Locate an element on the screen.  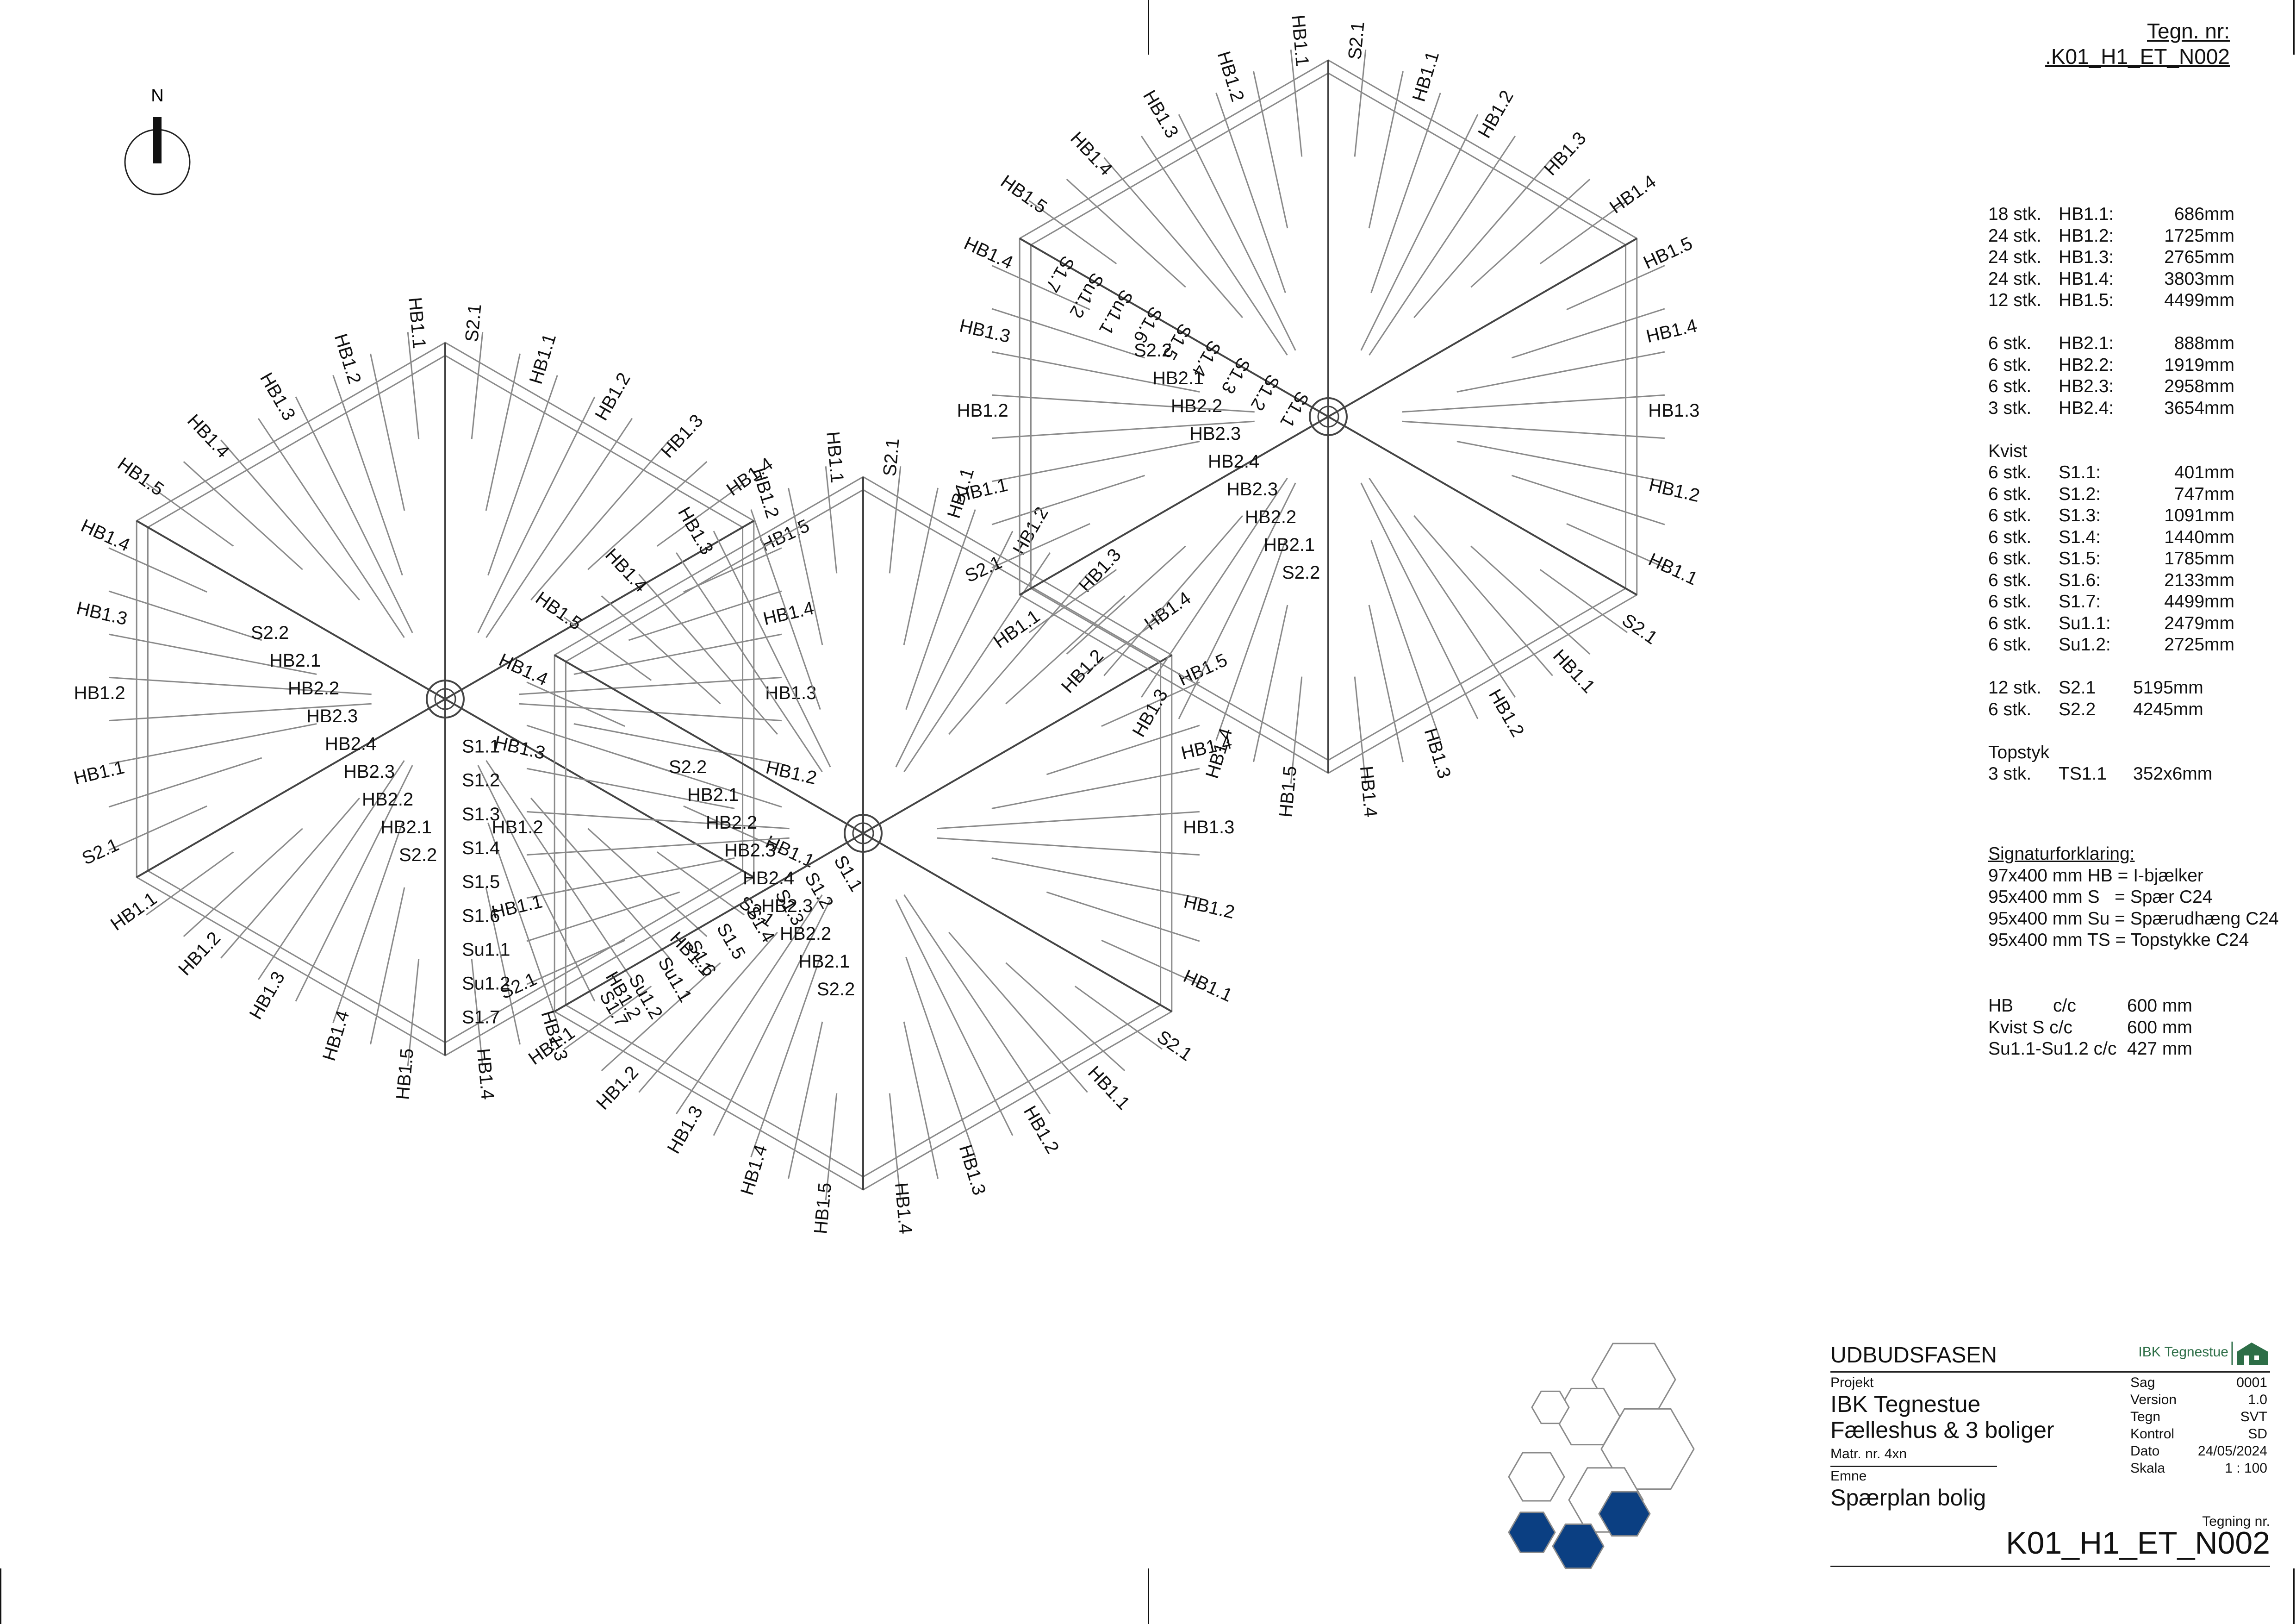
crop-mark-bottom-left-edge is located at coordinates (0, 1596).